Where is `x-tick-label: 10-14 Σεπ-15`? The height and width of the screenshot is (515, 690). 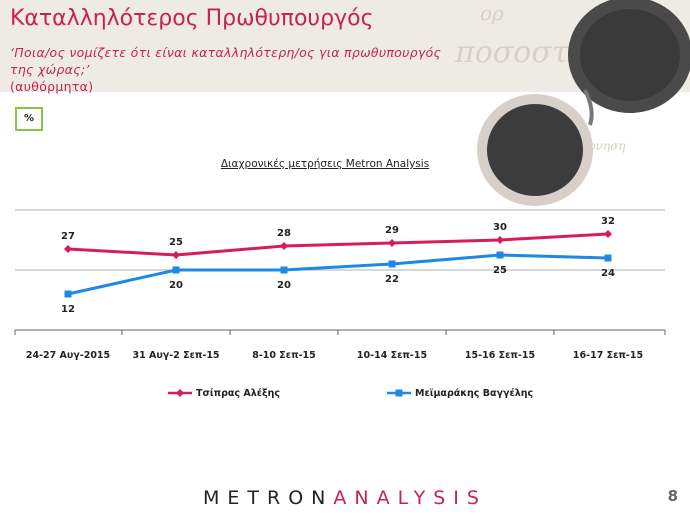 x-tick-label: 10-14 Σεπ-15 is located at coordinates (392, 355).